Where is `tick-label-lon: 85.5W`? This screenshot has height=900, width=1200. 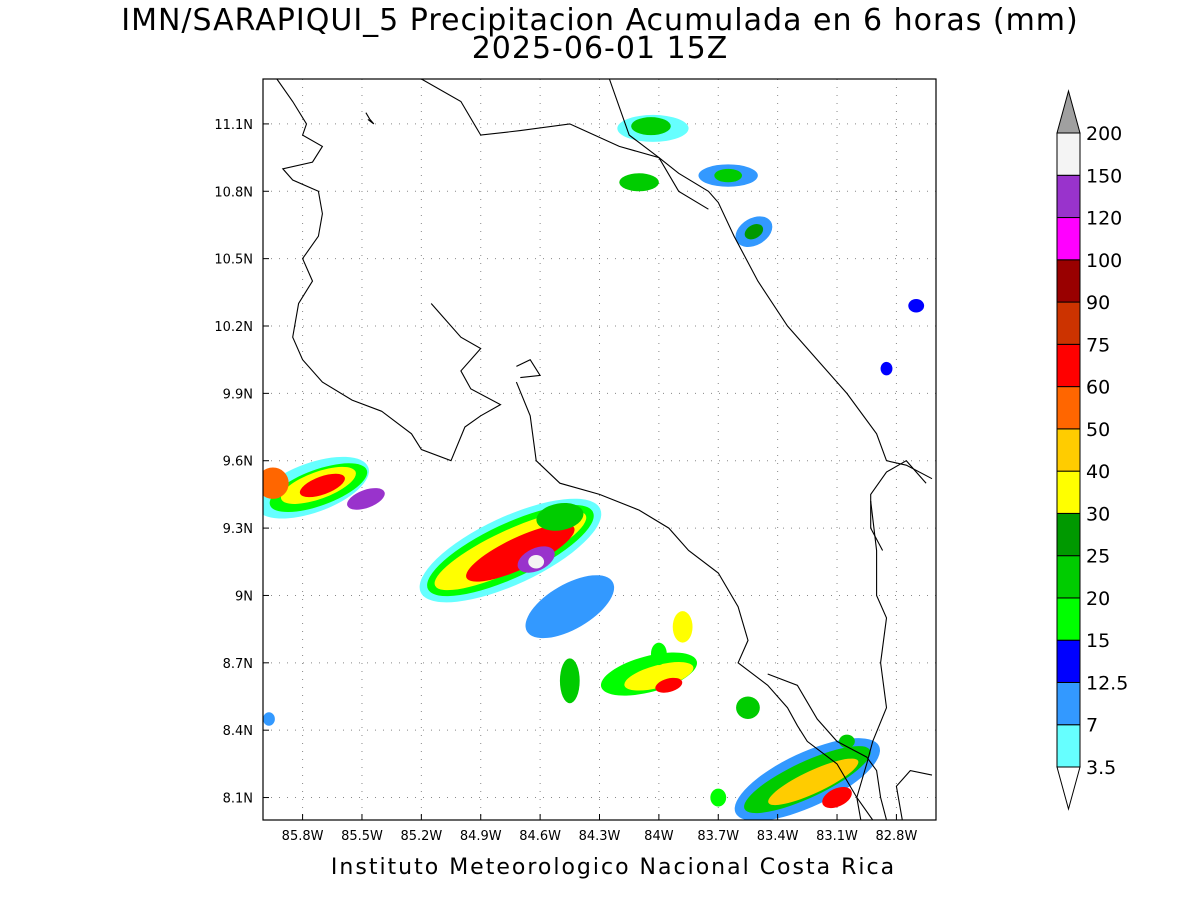 tick-label-lon: 85.5W is located at coordinates (362, 836).